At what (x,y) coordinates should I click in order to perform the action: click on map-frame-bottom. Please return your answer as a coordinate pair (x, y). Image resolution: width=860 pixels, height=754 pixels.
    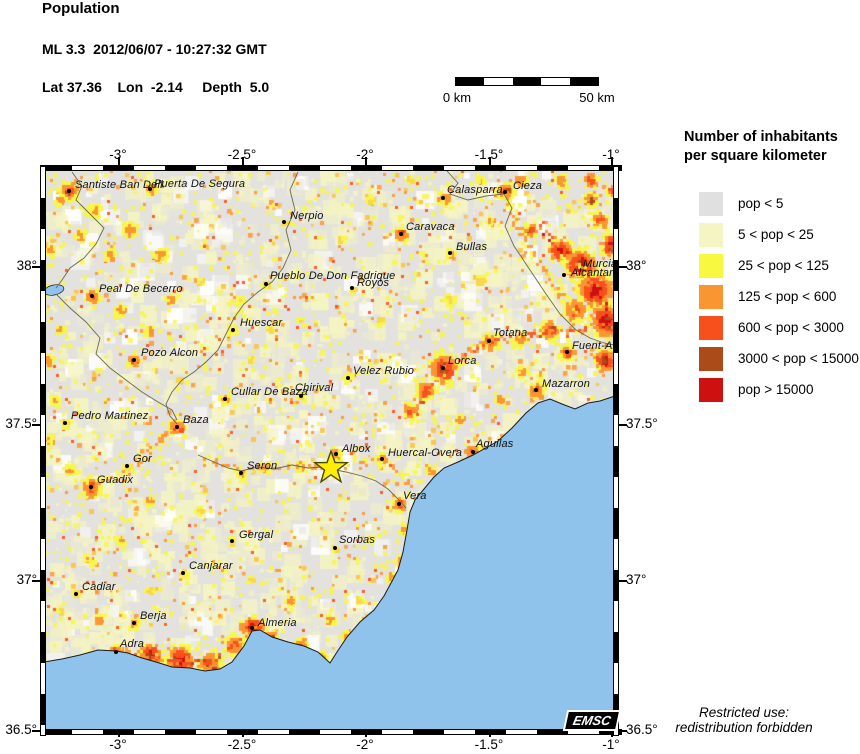
    Looking at the image, I should click on (331, 732).